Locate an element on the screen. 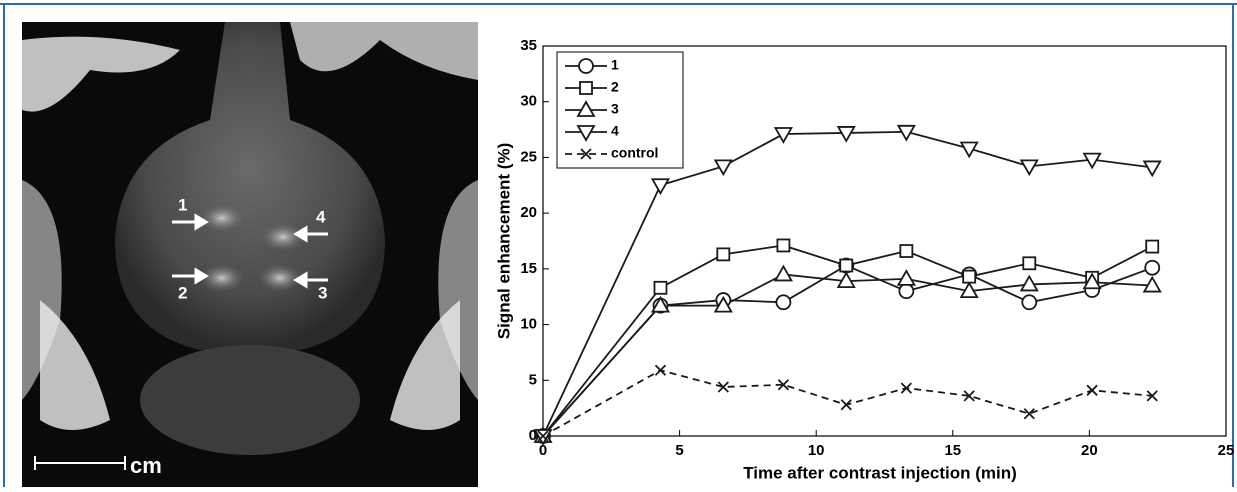  x-tick-label: 15 is located at coordinates (952, 450).